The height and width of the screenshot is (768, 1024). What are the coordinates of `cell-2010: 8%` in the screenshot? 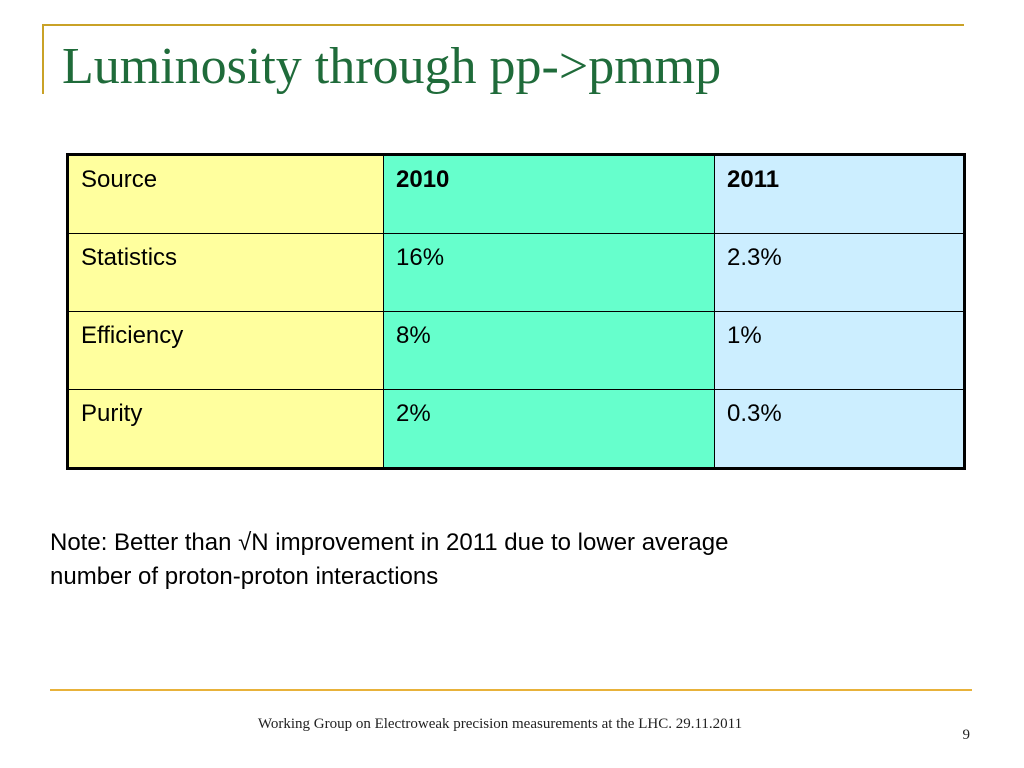 It's located at (549, 350).